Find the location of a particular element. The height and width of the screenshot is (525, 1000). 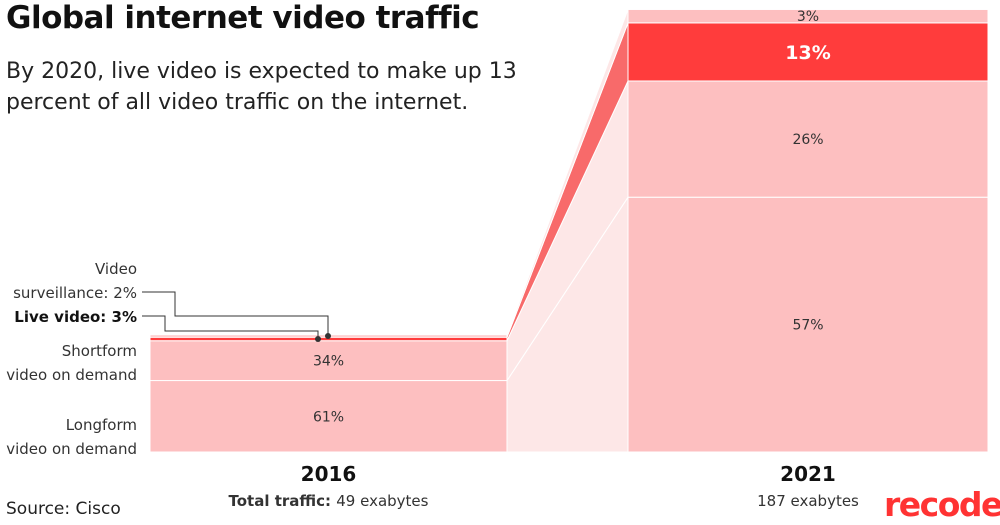

data-label-2021-video-surveillance: 3% is located at coordinates (808, 17).